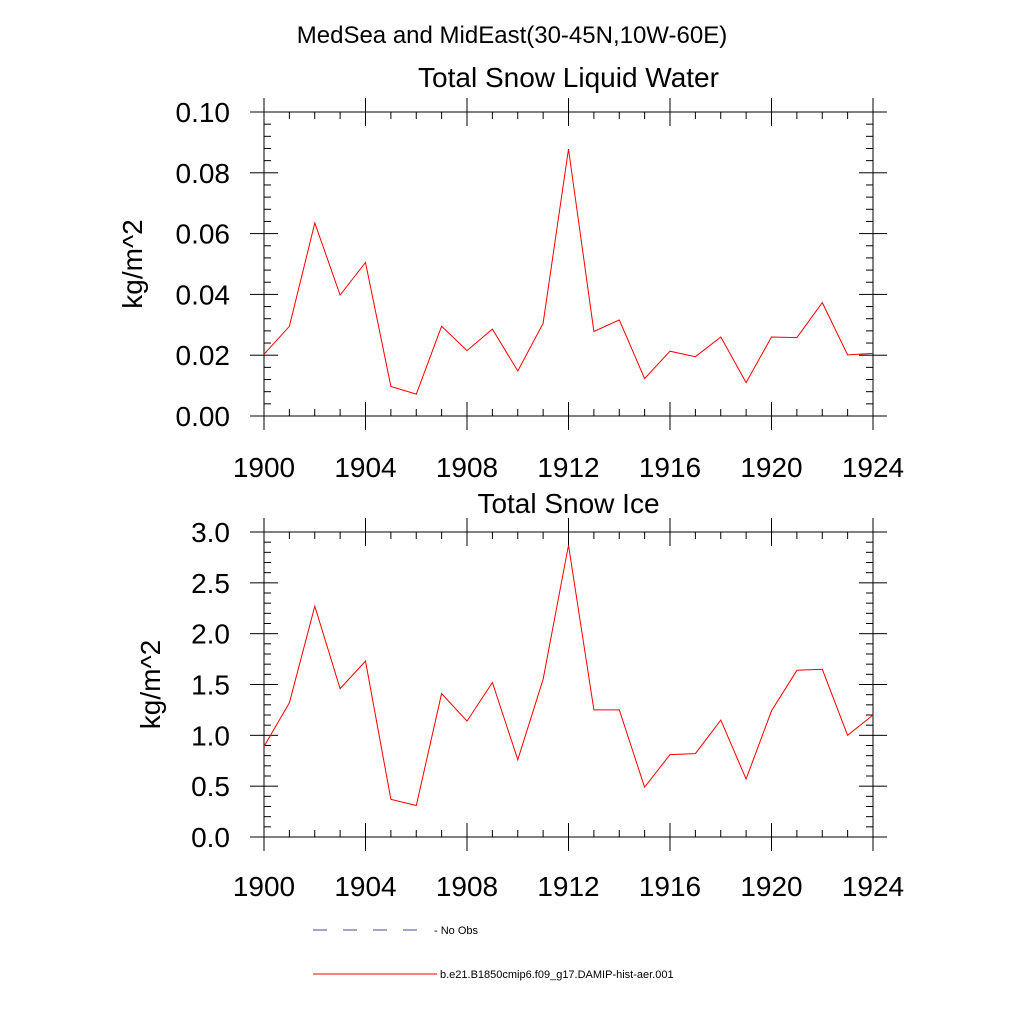 This screenshot has height=1024, width=1024. Describe the element at coordinates (210, 837) in the screenshot. I see `y-tick-label: 0.0` at that location.